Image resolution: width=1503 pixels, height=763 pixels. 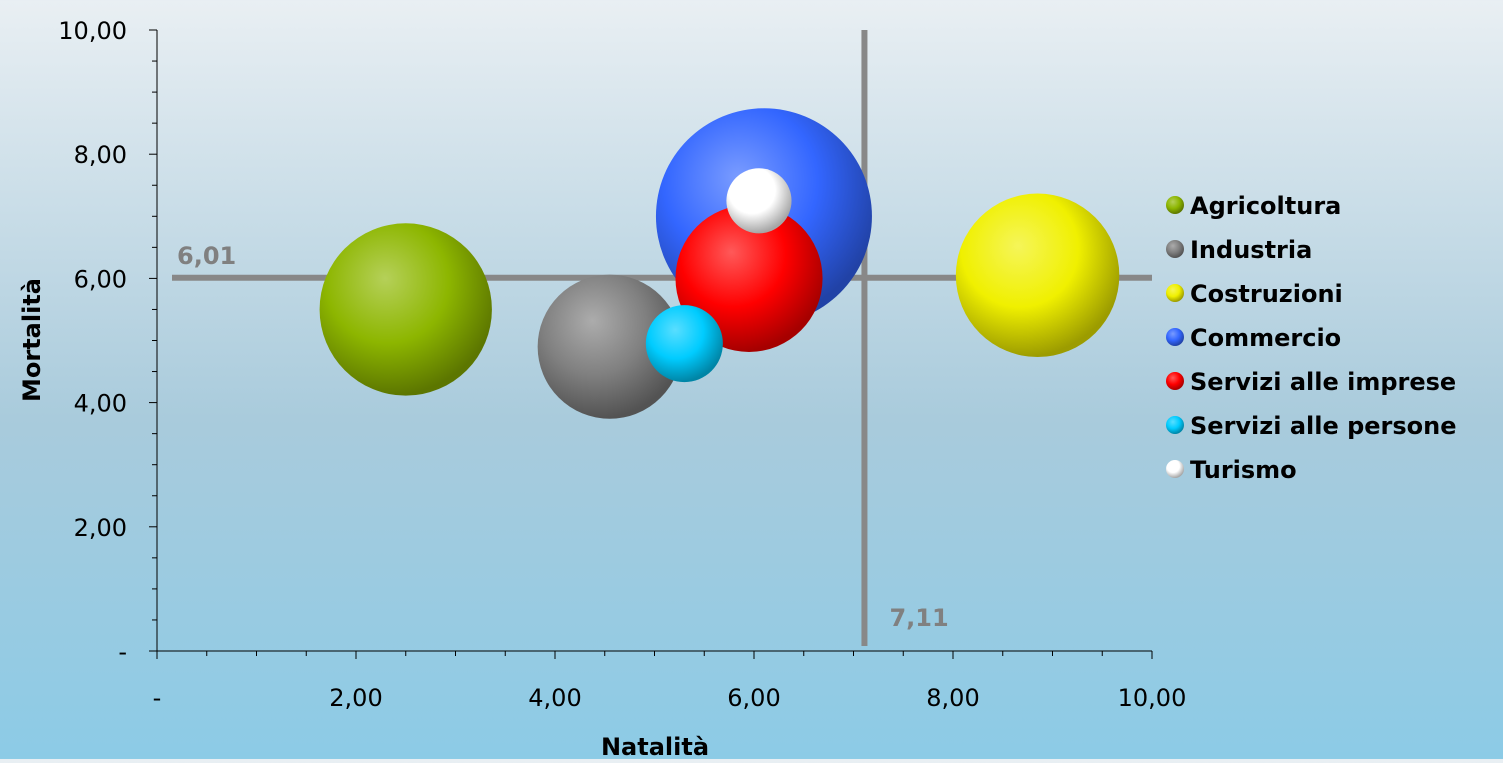 I want to click on x-tick-label: 8,00, so click(x=952, y=698).